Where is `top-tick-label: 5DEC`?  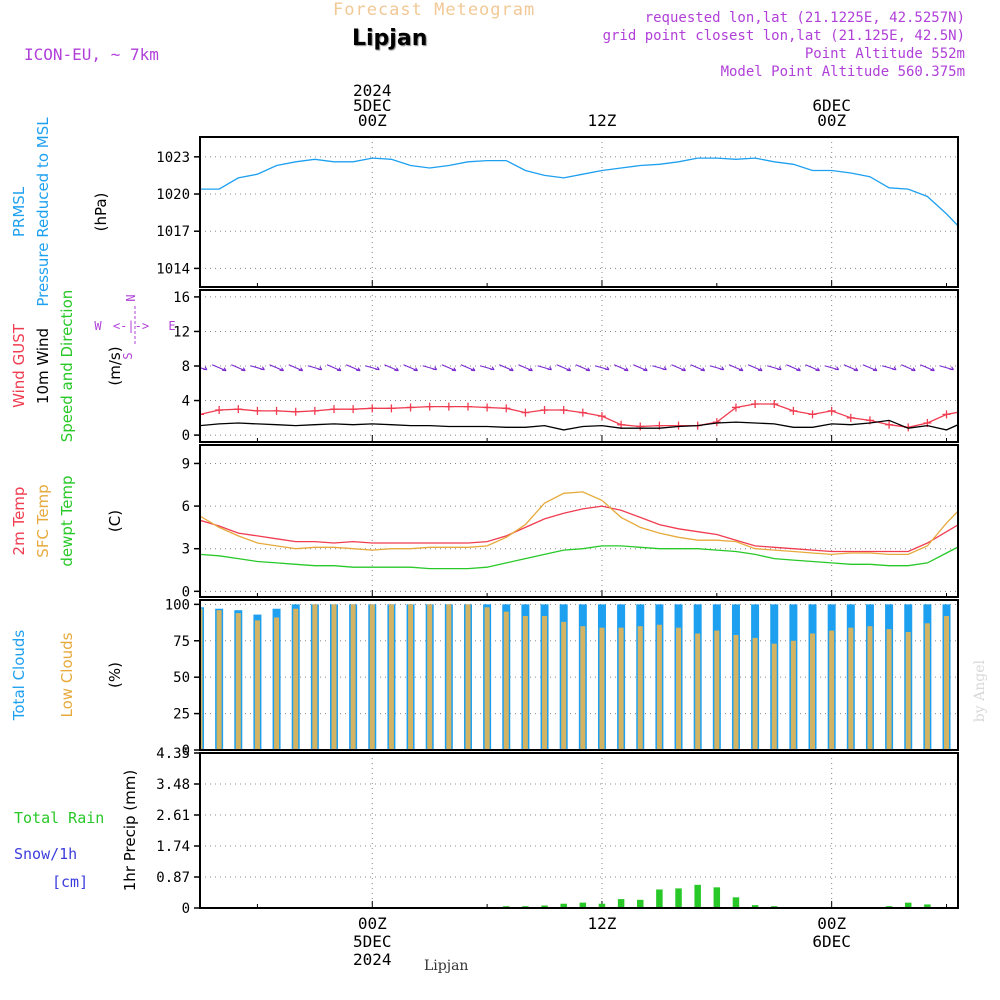 top-tick-label: 5DEC is located at coordinates (372, 105).